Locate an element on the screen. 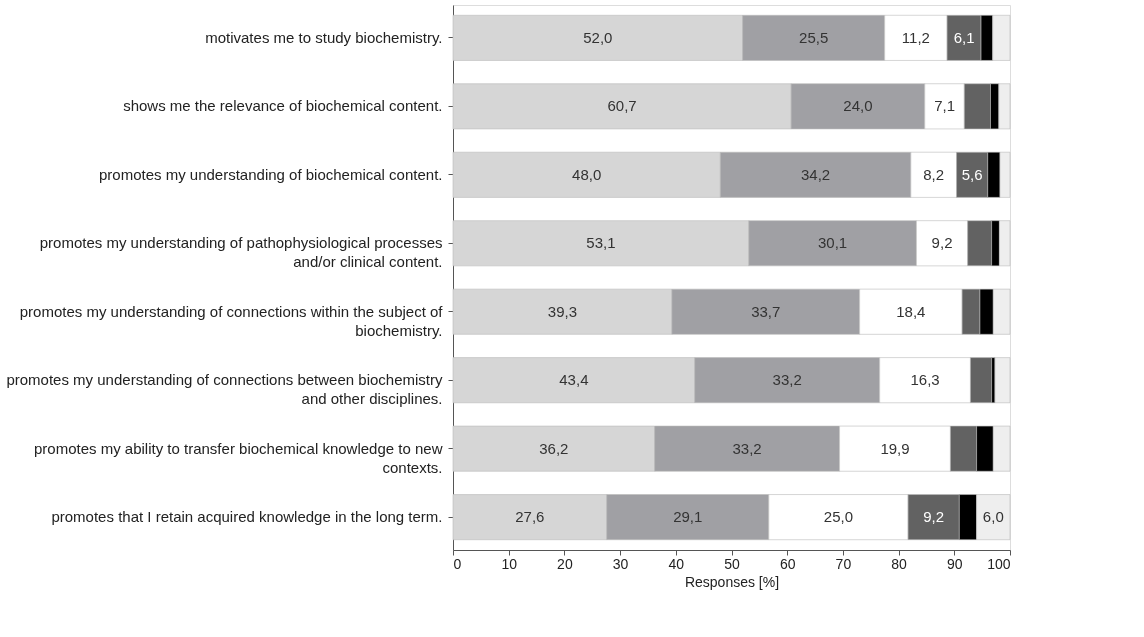  x-tick-label: 40 is located at coordinates (676, 563).